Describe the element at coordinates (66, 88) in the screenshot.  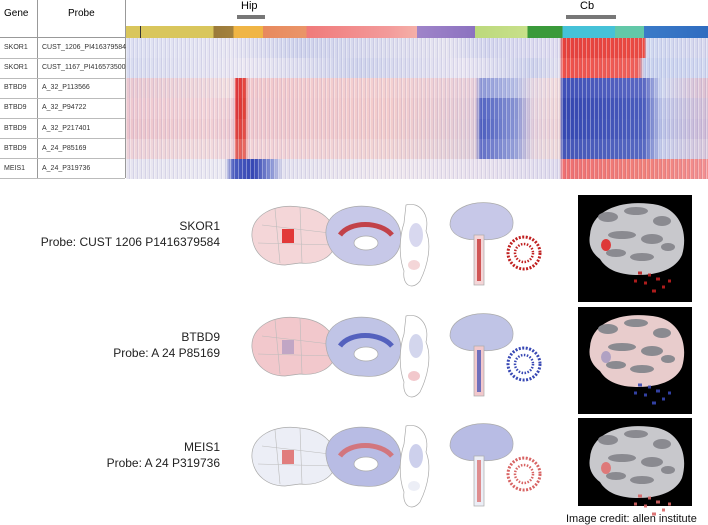
I see `probe-label: A_32_P113566` at that location.